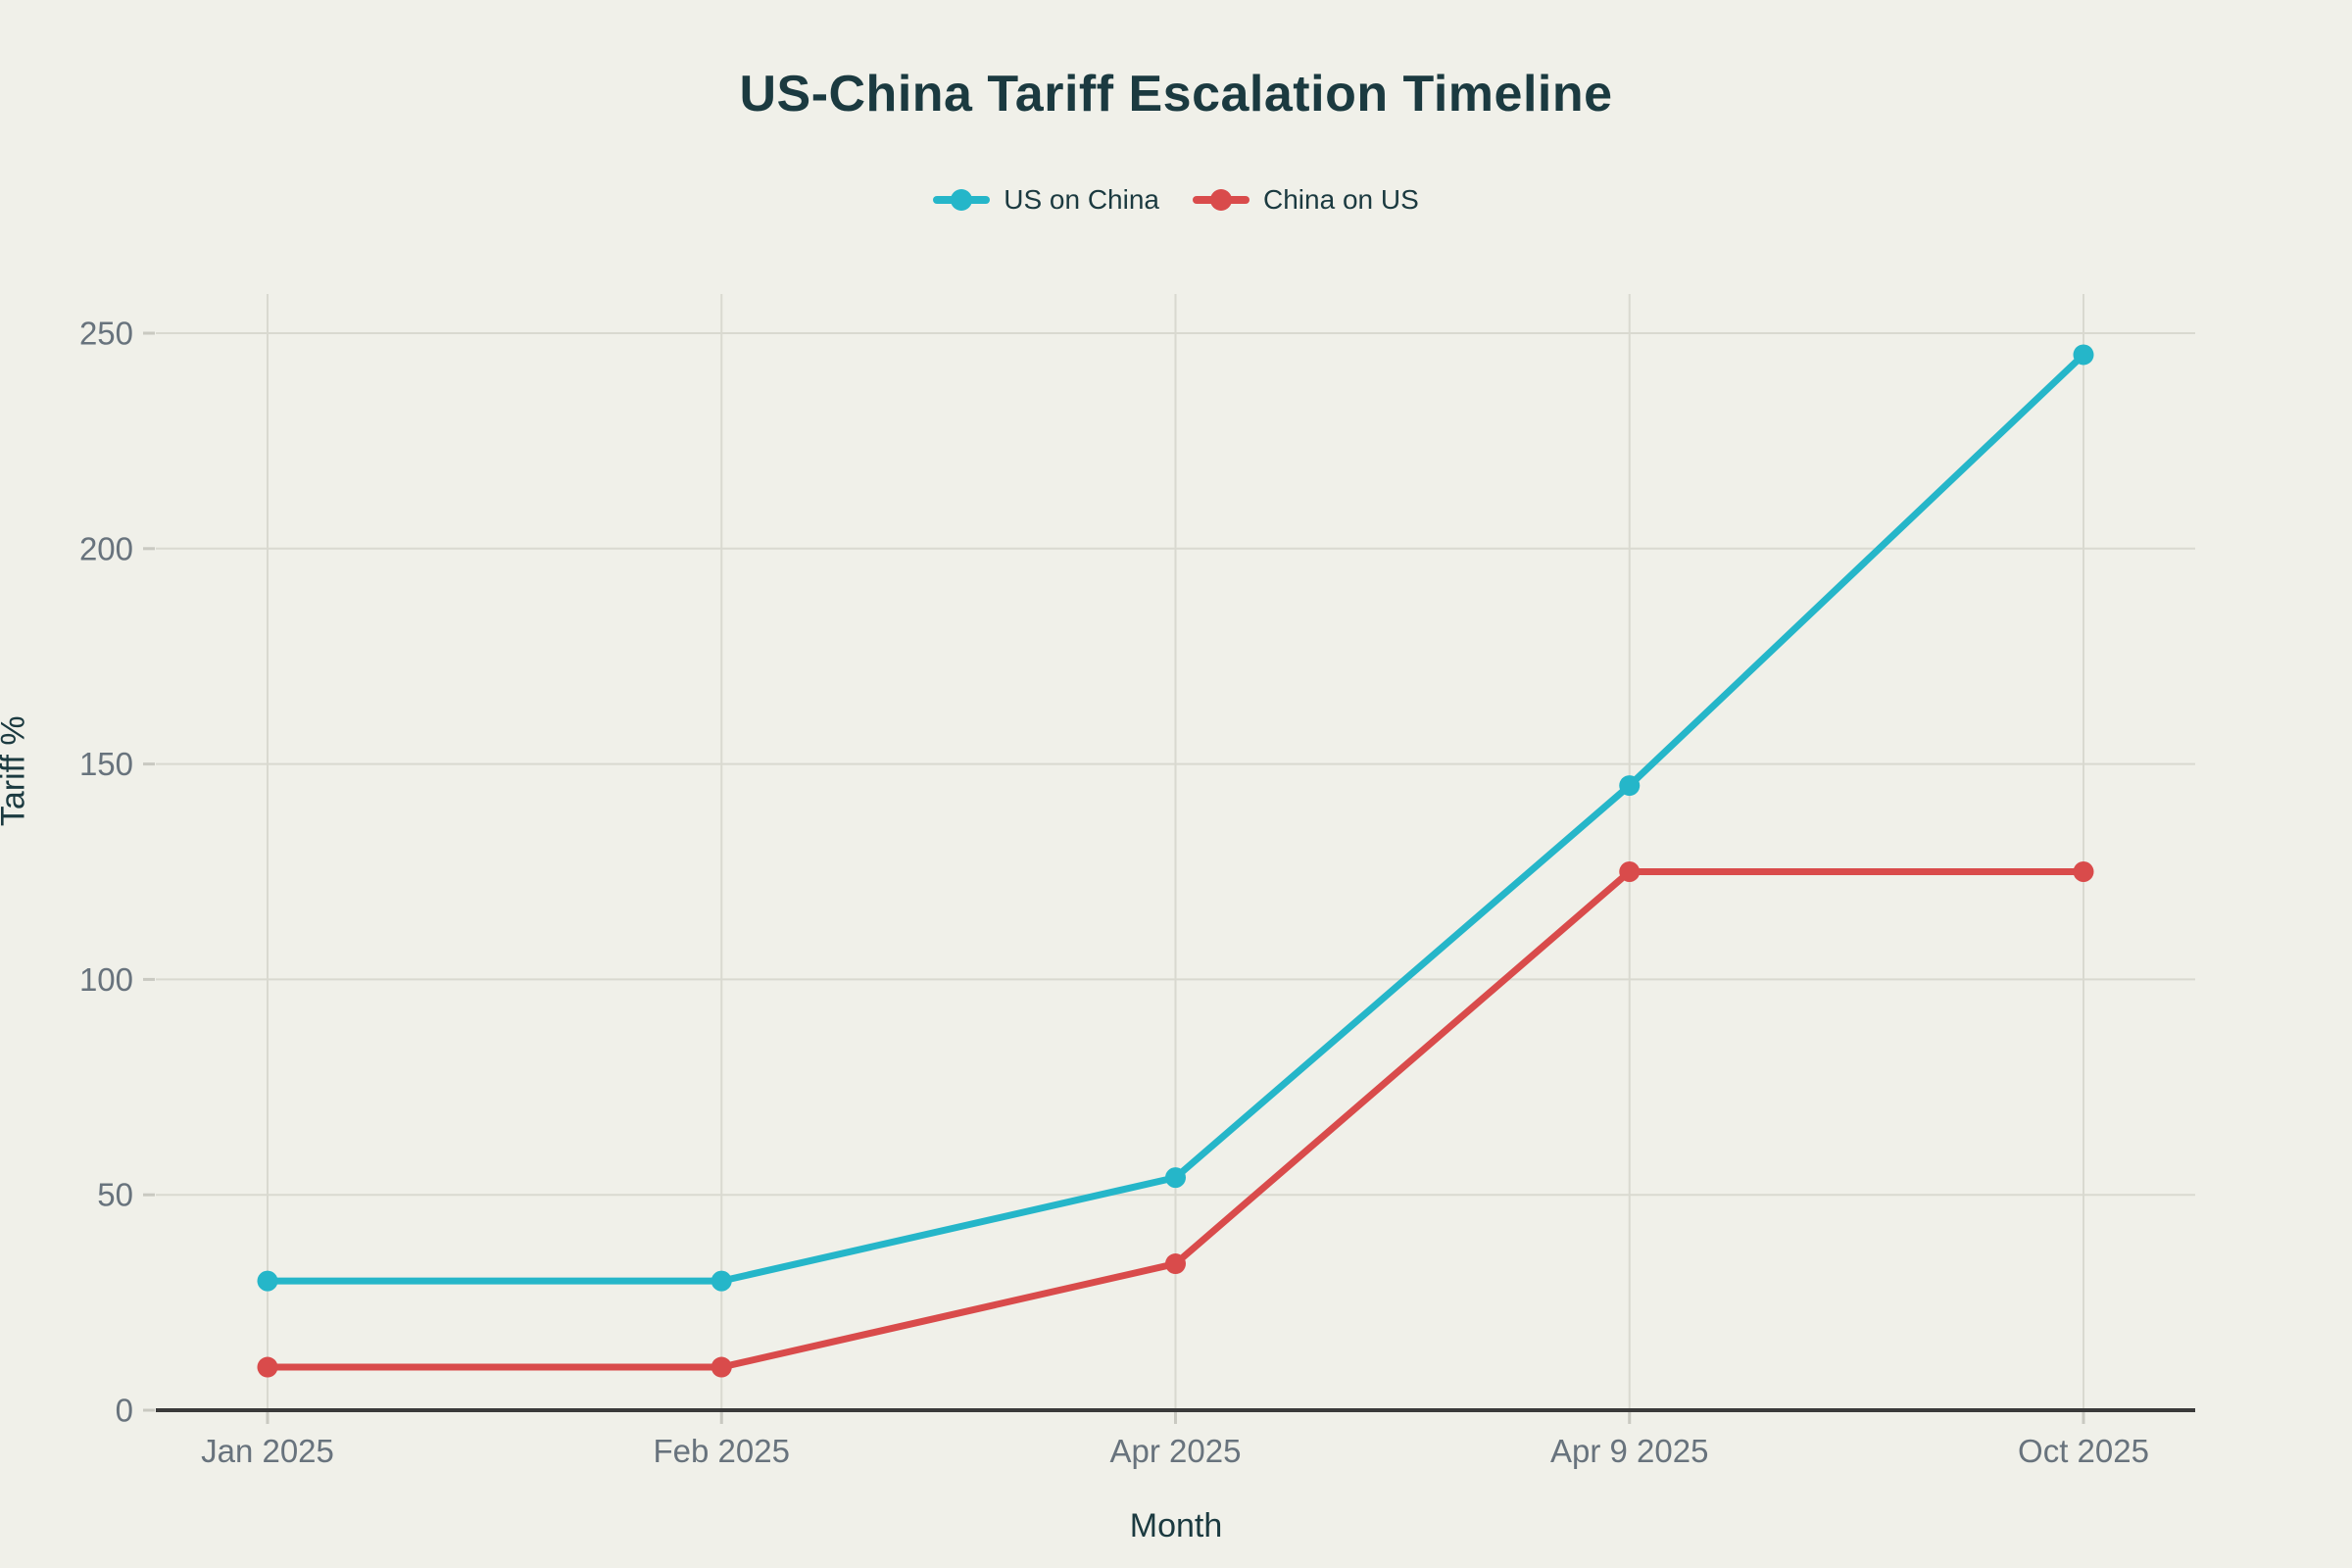 This screenshot has height=1568, width=2352. Describe the element at coordinates (106, 764) in the screenshot. I see `y-tick-label-150: 150` at that location.